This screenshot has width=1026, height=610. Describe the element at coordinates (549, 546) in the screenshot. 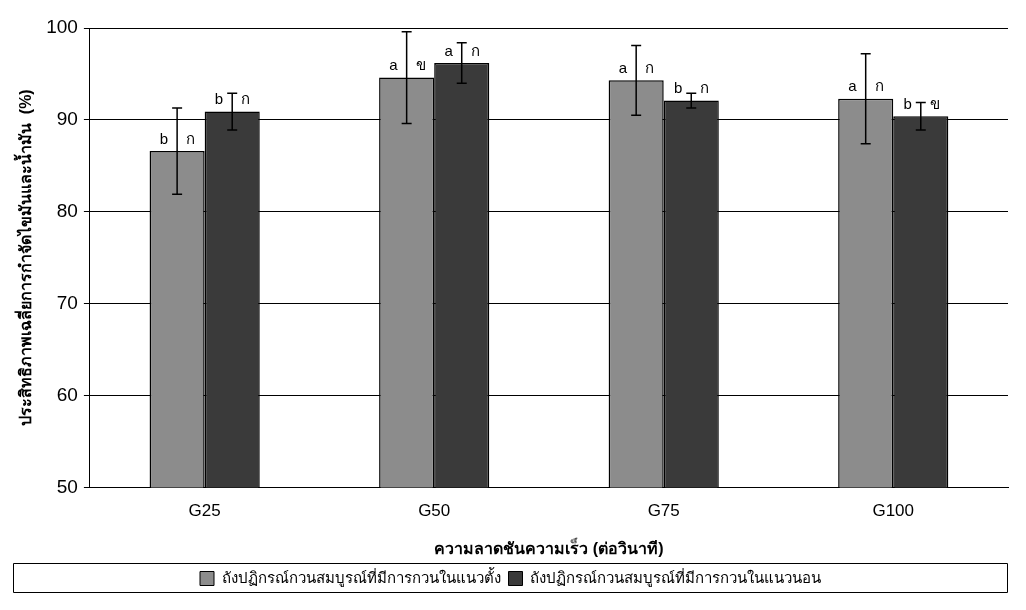

I see `x-axis-title: ความลาดชันความเร็ว (ต่อวินาที)` at that location.